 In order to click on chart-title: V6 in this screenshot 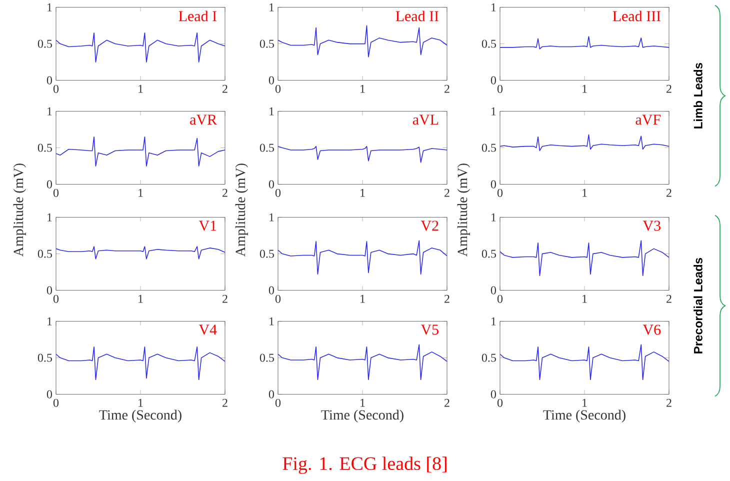, I will do `click(651, 329)`.